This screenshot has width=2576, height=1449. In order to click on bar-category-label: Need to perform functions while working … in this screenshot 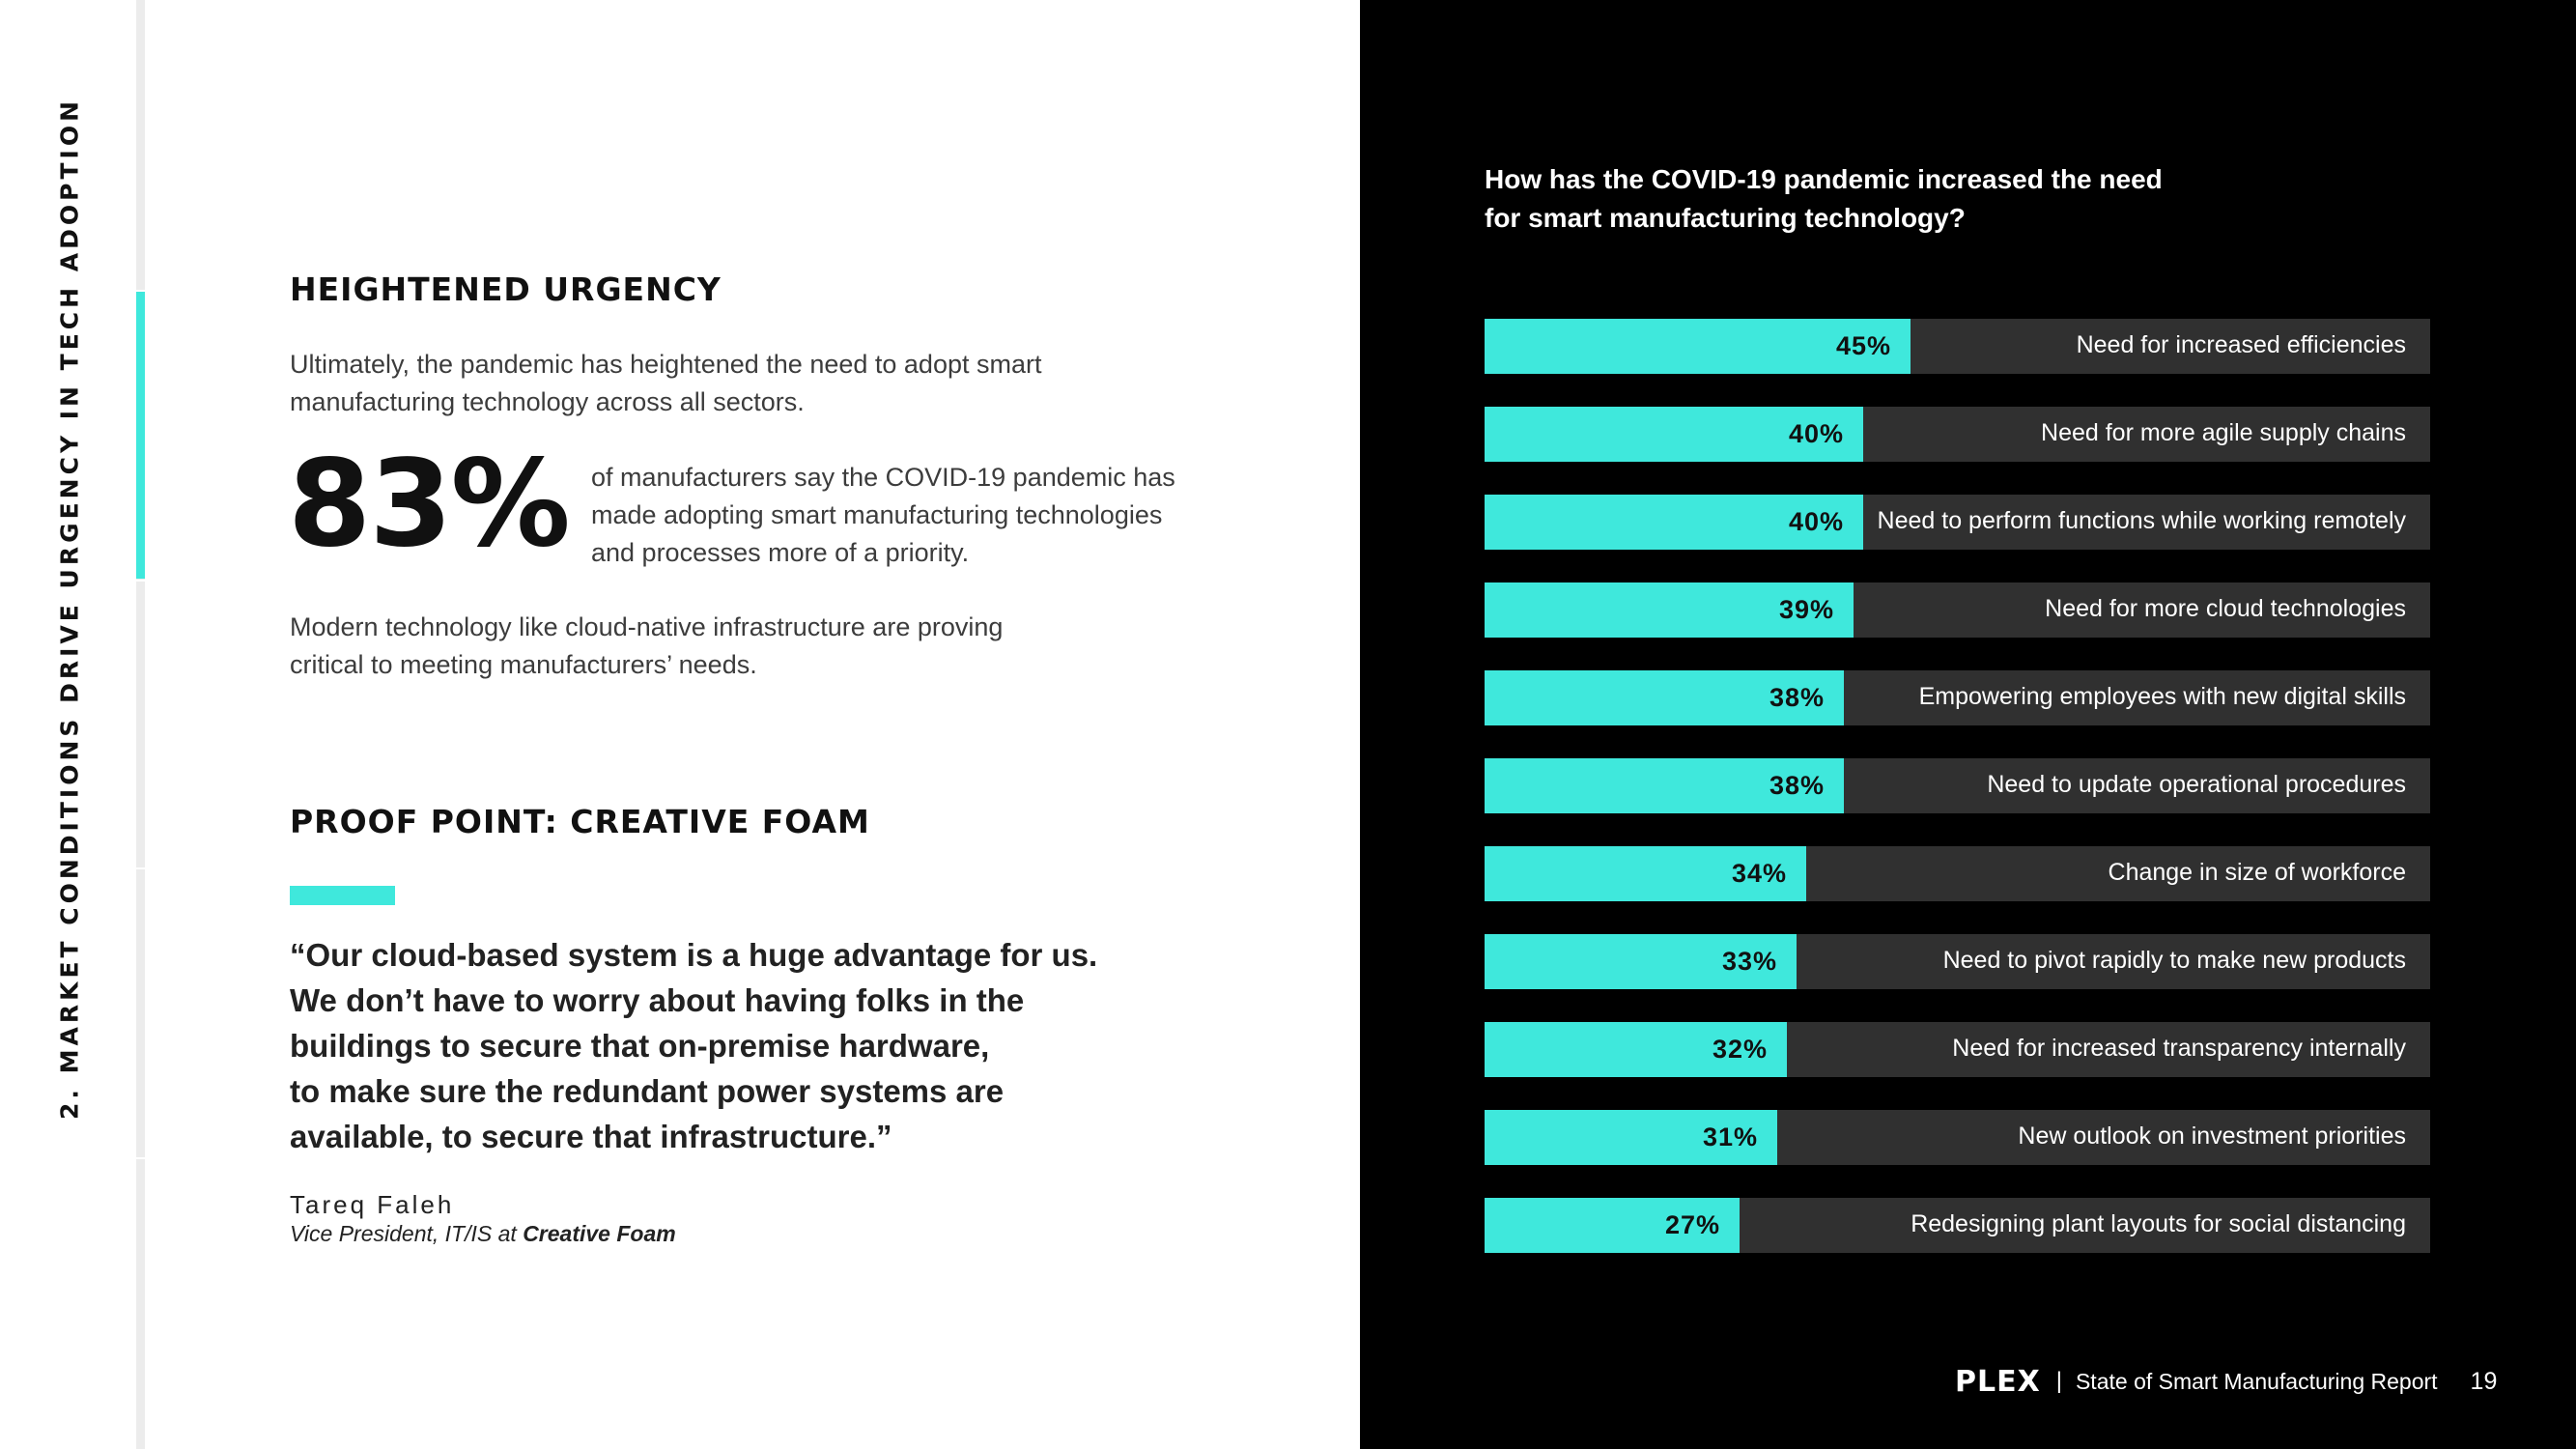, I will do `click(2141, 520)`.